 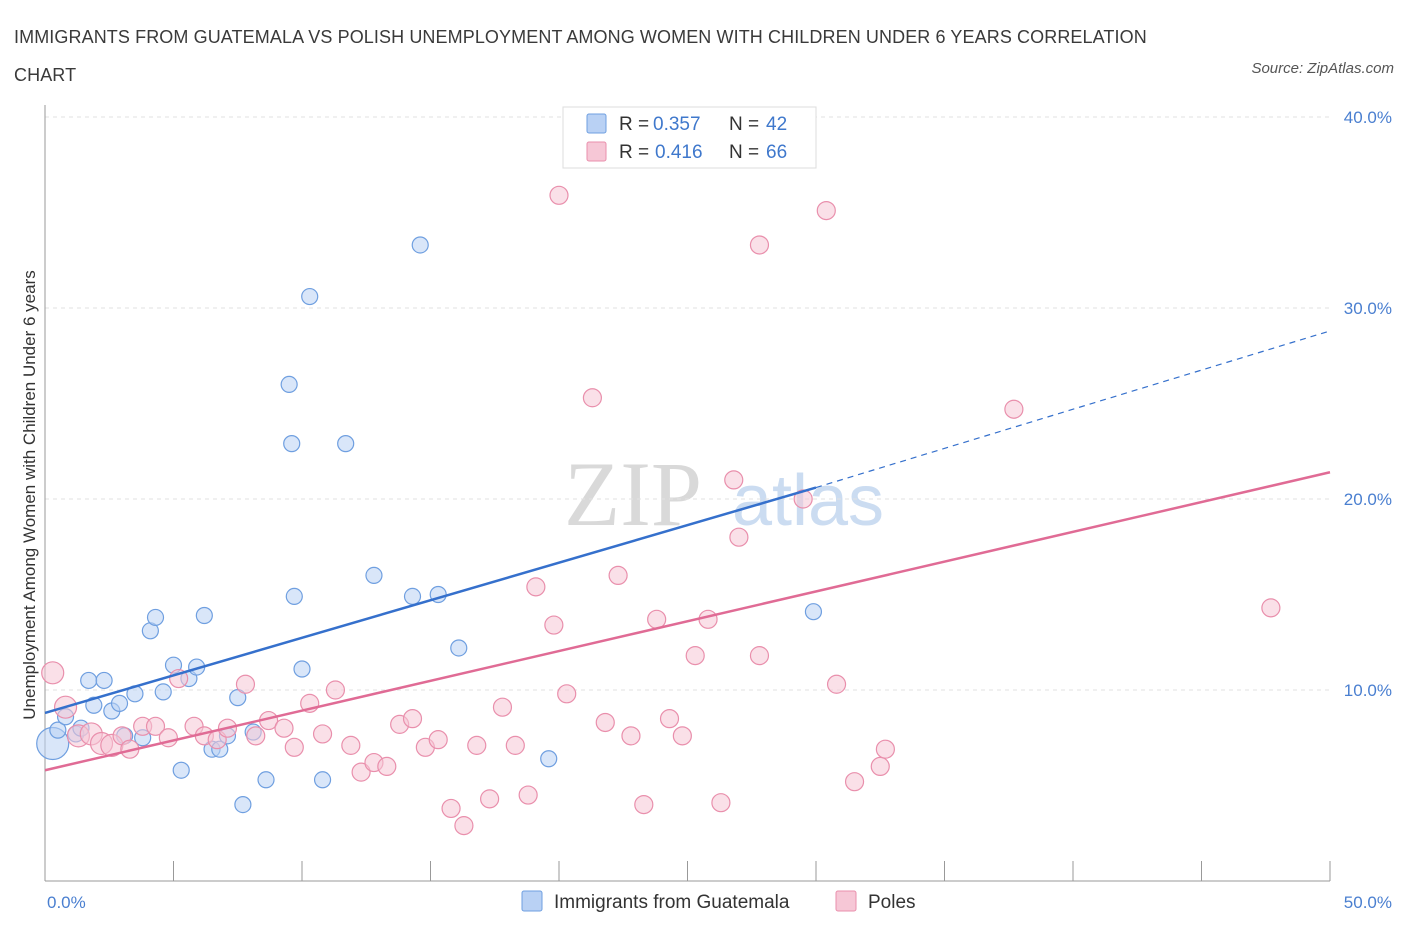 I want to click on source-label: Source: ZipAtlas.com, so click(x=1322, y=68).